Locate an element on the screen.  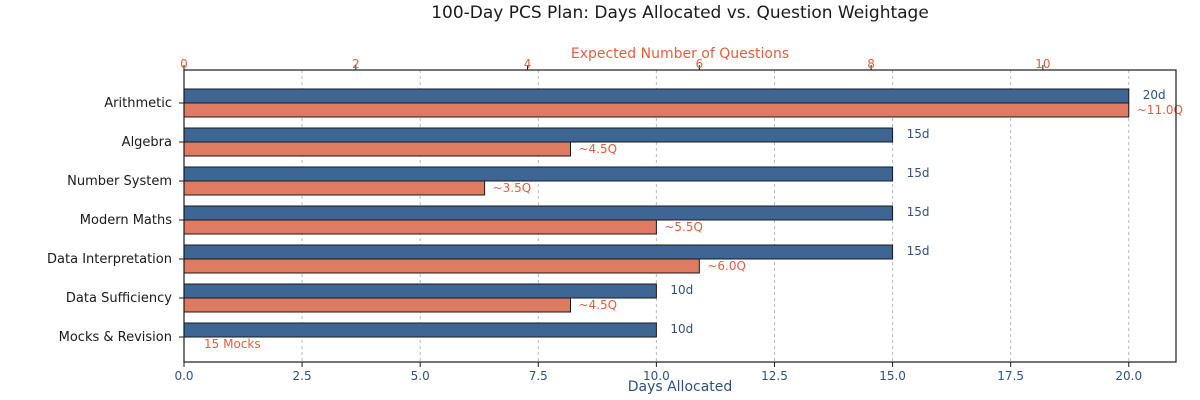
mocks-note-label: 15 Mocks is located at coordinates (232, 344).